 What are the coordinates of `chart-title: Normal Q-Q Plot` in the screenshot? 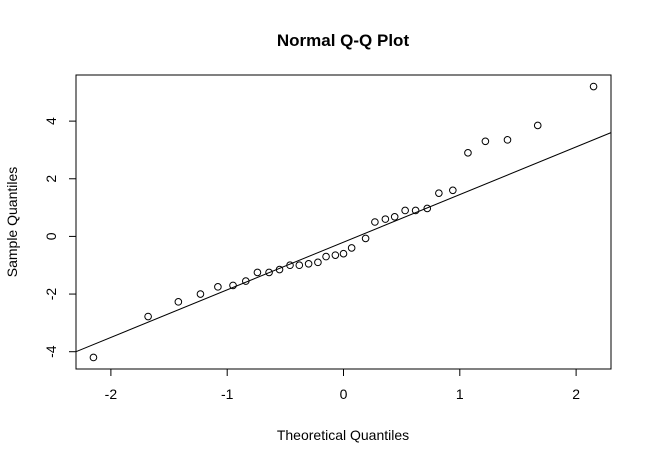 It's located at (343, 40).